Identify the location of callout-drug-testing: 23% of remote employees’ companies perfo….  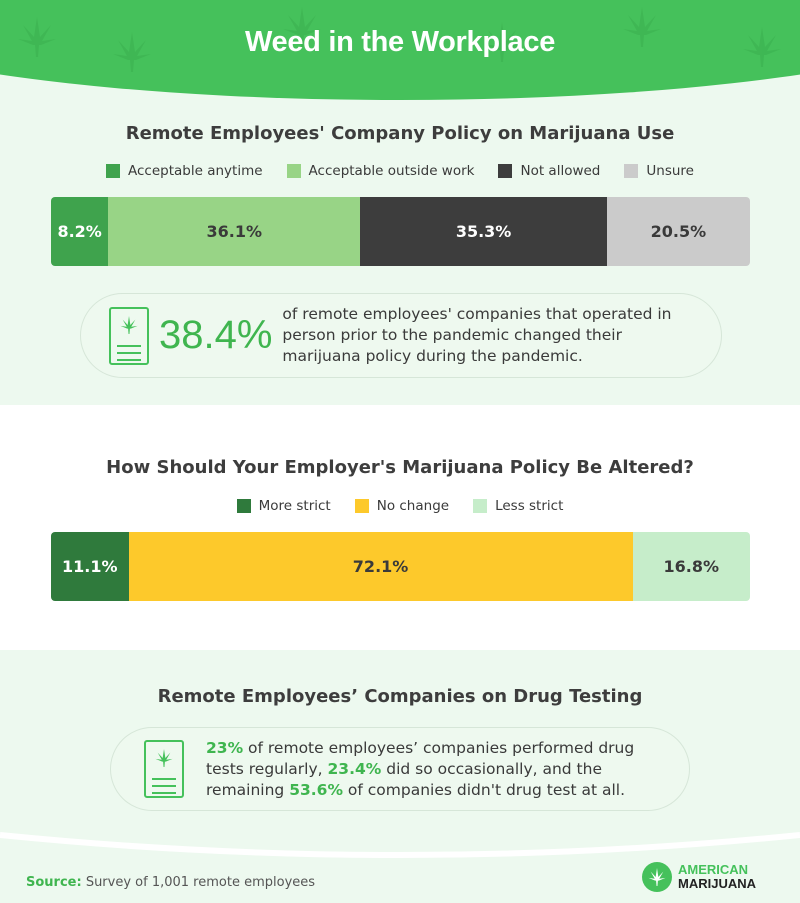
(400, 769).